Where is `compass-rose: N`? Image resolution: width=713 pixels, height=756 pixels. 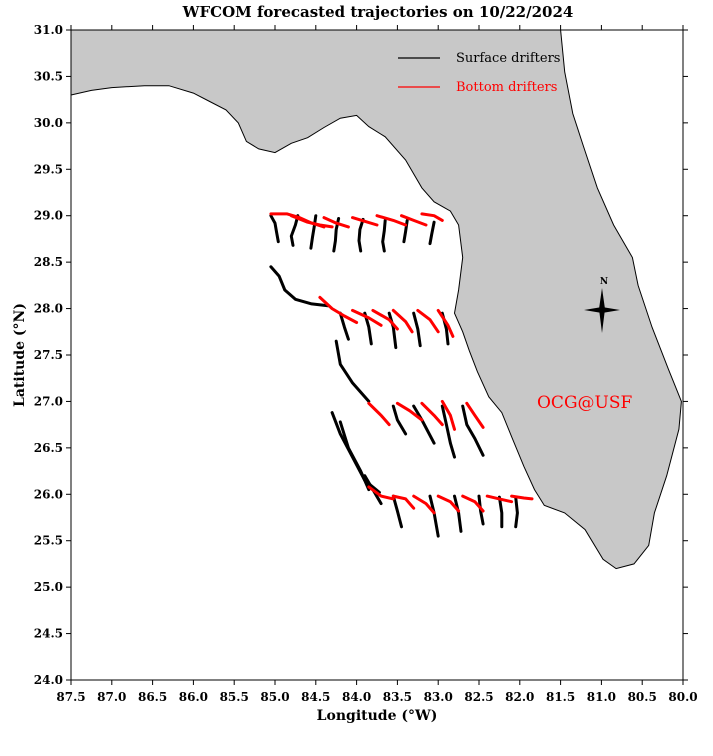
compass-rose: N is located at coordinates (602, 305).